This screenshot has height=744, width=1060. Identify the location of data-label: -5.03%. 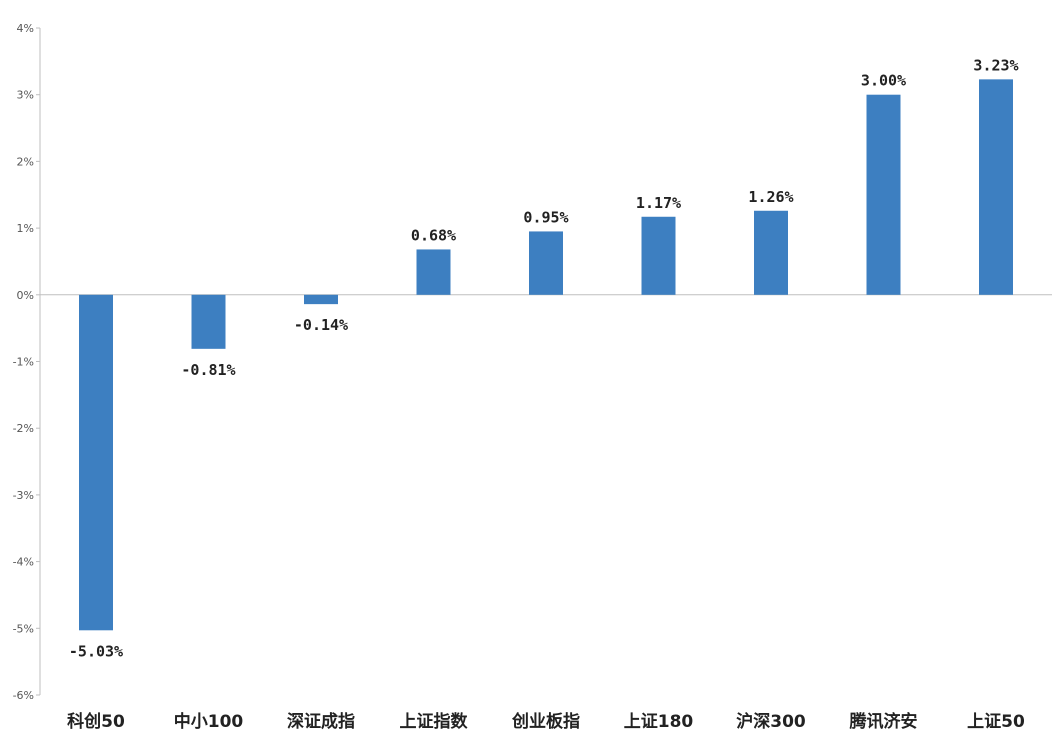
(96, 651).